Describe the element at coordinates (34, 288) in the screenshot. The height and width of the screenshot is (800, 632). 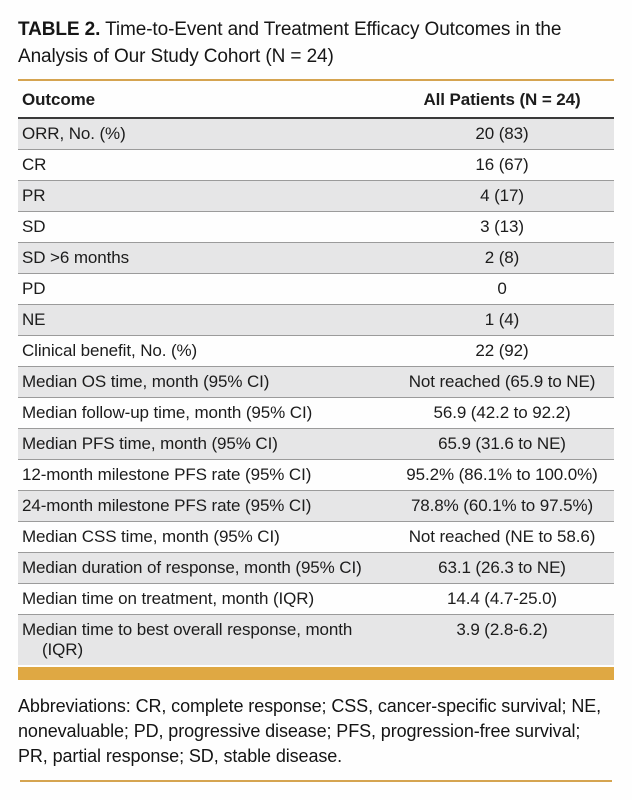
I see `row-label: PD` at that location.